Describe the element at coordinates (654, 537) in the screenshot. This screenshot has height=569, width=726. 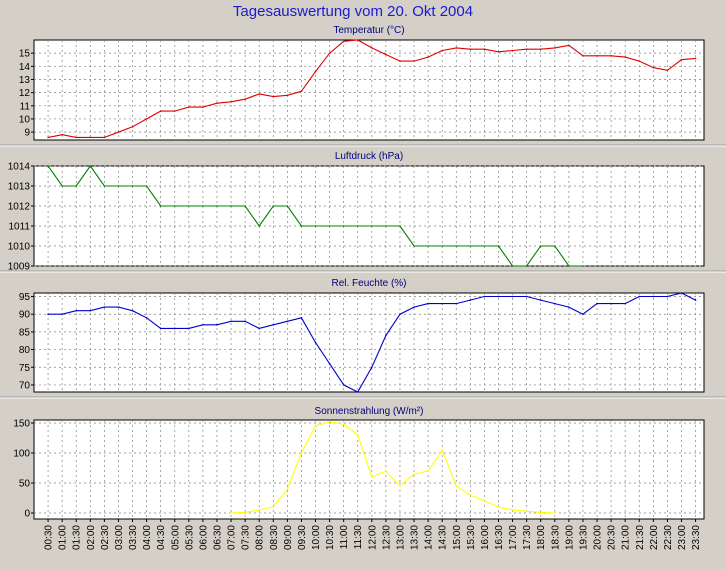
I see `x-tick-label: 22:00` at that location.